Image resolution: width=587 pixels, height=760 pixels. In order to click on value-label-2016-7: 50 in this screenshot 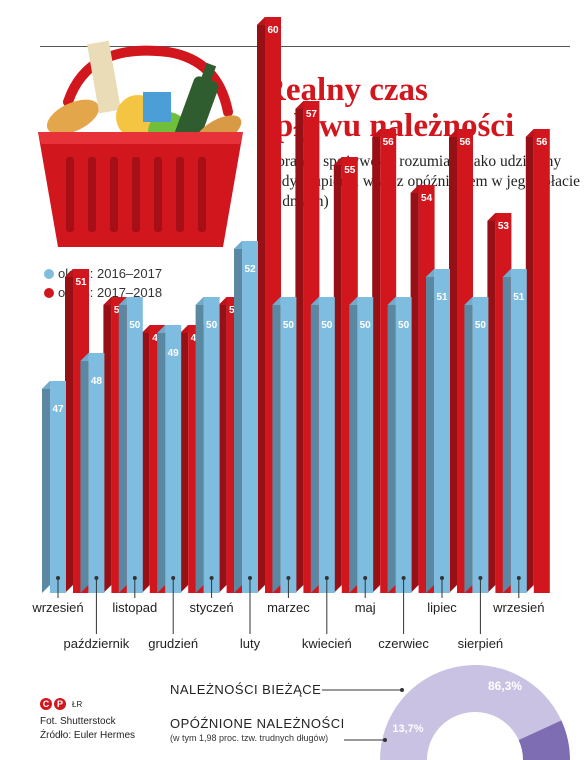, I will do `click(327, 325)`.